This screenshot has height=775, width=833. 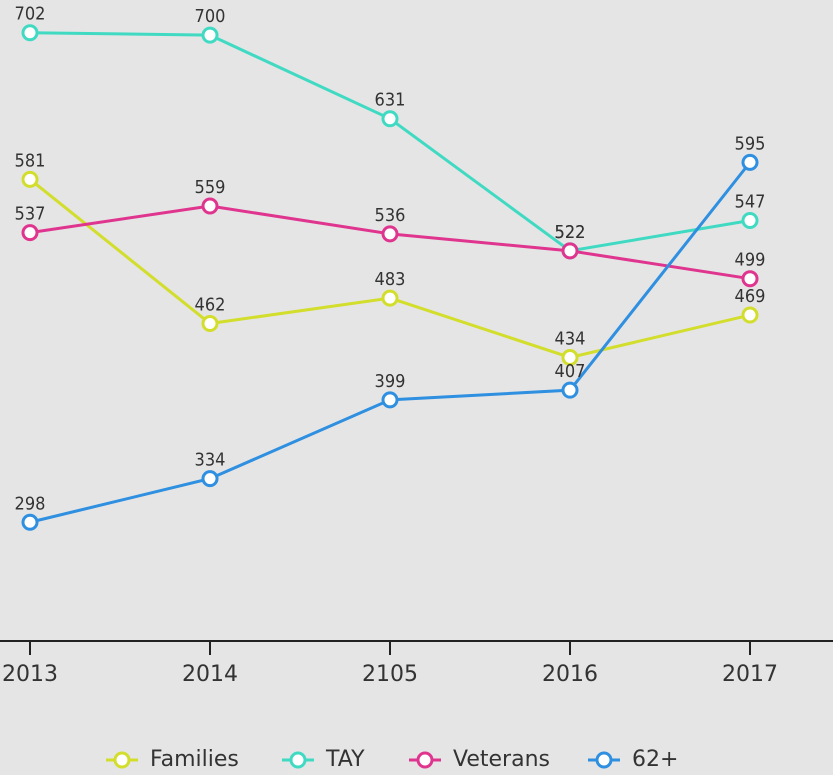 I want to click on value-label: 559, so click(x=210, y=187).